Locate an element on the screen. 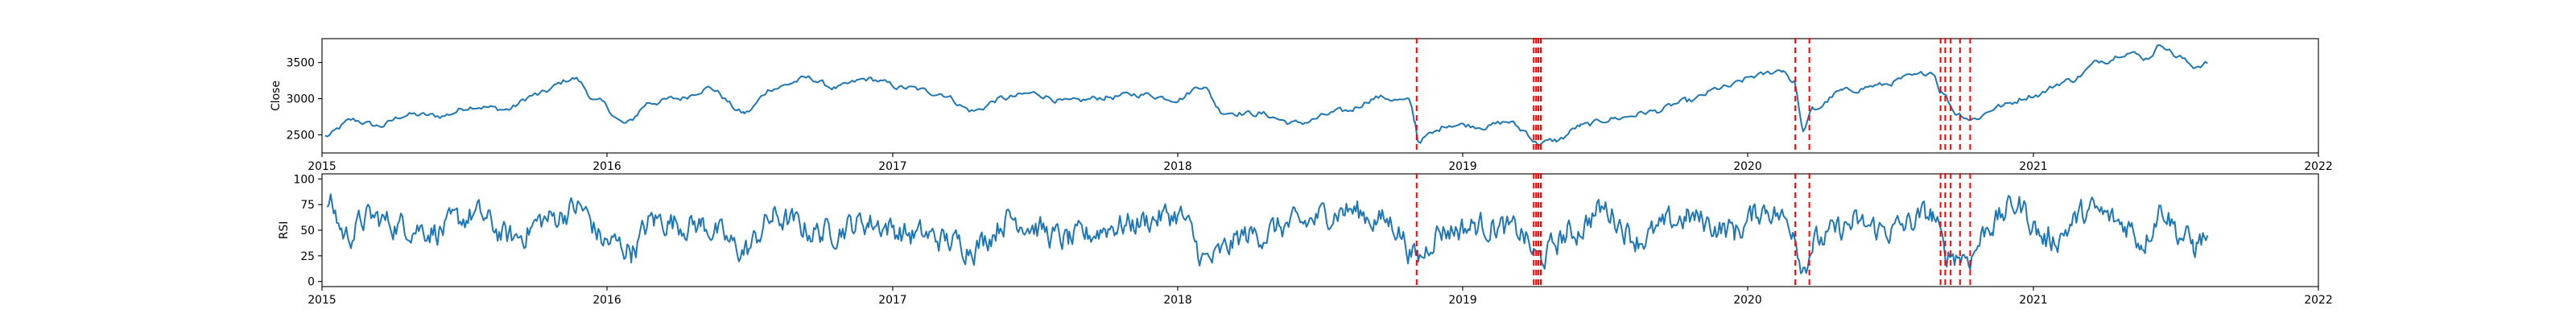 The width and height of the screenshot is (2576, 322). y-axis-label: RSI is located at coordinates (284, 231).